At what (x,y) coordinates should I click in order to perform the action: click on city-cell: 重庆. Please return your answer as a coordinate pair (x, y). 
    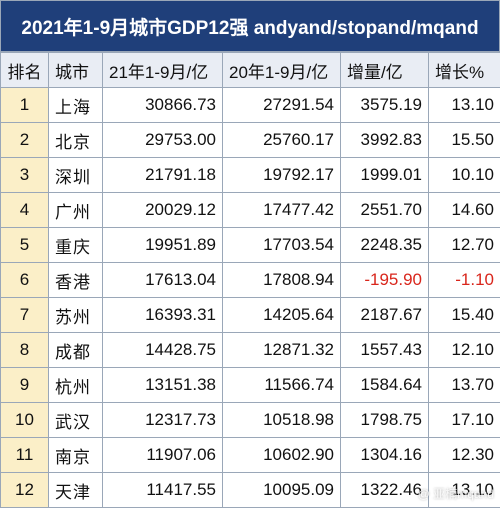
    Looking at the image, I should click on (76, 245).